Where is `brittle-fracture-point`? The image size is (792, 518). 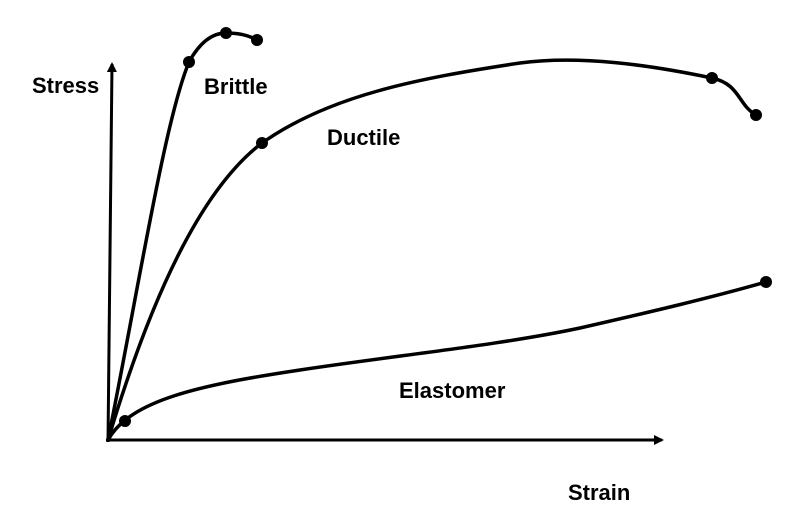 brittle-fracture-point is located at coordinates (257, 40).